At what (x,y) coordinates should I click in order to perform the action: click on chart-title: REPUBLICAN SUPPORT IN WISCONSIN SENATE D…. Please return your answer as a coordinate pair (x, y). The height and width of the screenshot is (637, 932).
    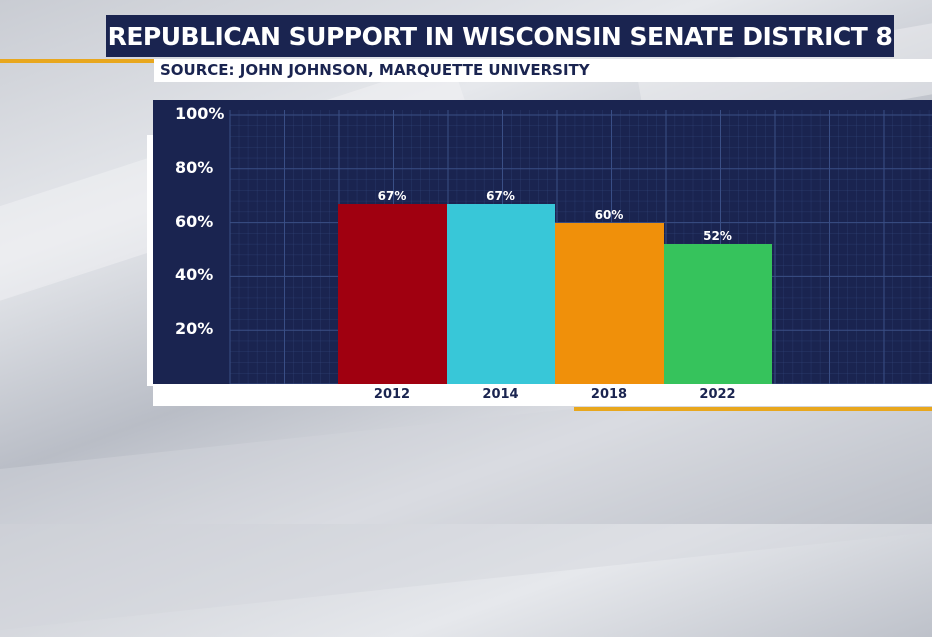
    Looking at the image, I should click on (500, 36).